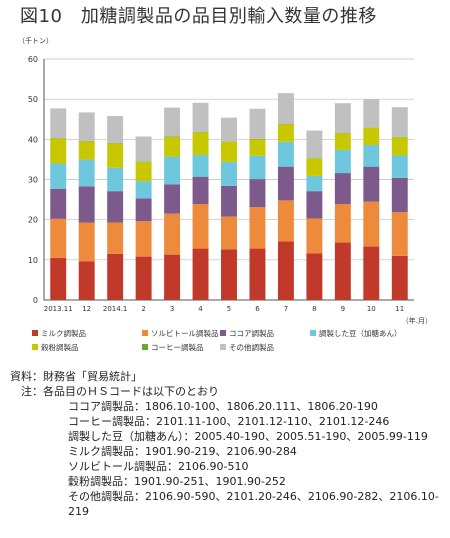 The image size is (450, 538). What do you see at coordinates (35, 40) in the screenshot?
I see `y-unit-label: （千トン）` at bounding box center [35, 40].